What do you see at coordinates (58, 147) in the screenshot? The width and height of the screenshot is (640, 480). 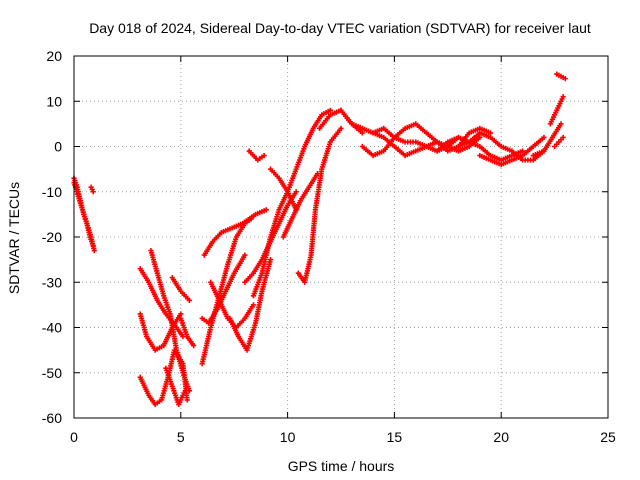 I see `y-tick-label: 0` at bounding box center [58, 147].